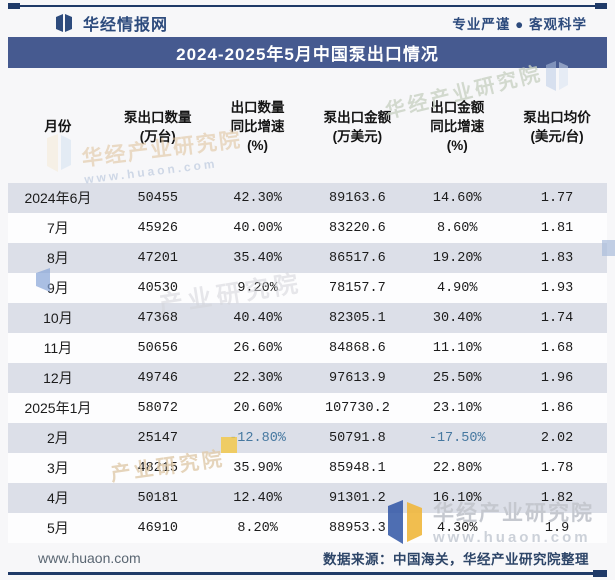 The image size is (615, 580). Describe the element at coordinates (157, 258) in the screenshot. I see `value-cell: 47201` at that location.